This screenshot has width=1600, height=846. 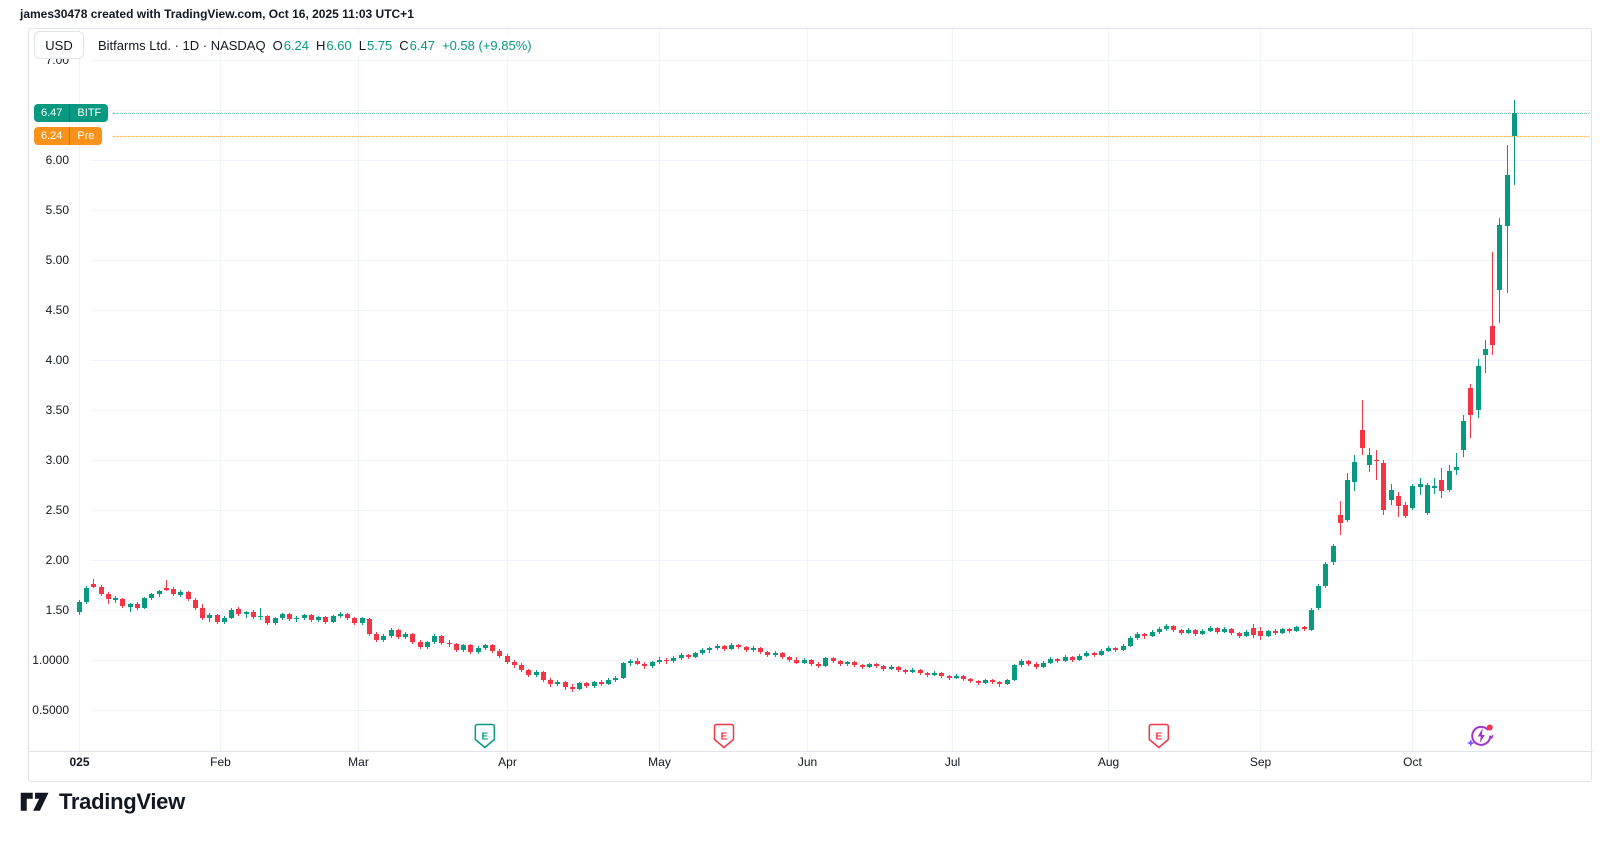 What do you see at coordinates (58, 510) in the screenshot?
I see `y-axis-label: 2.50` at bounding box center [58, 510].